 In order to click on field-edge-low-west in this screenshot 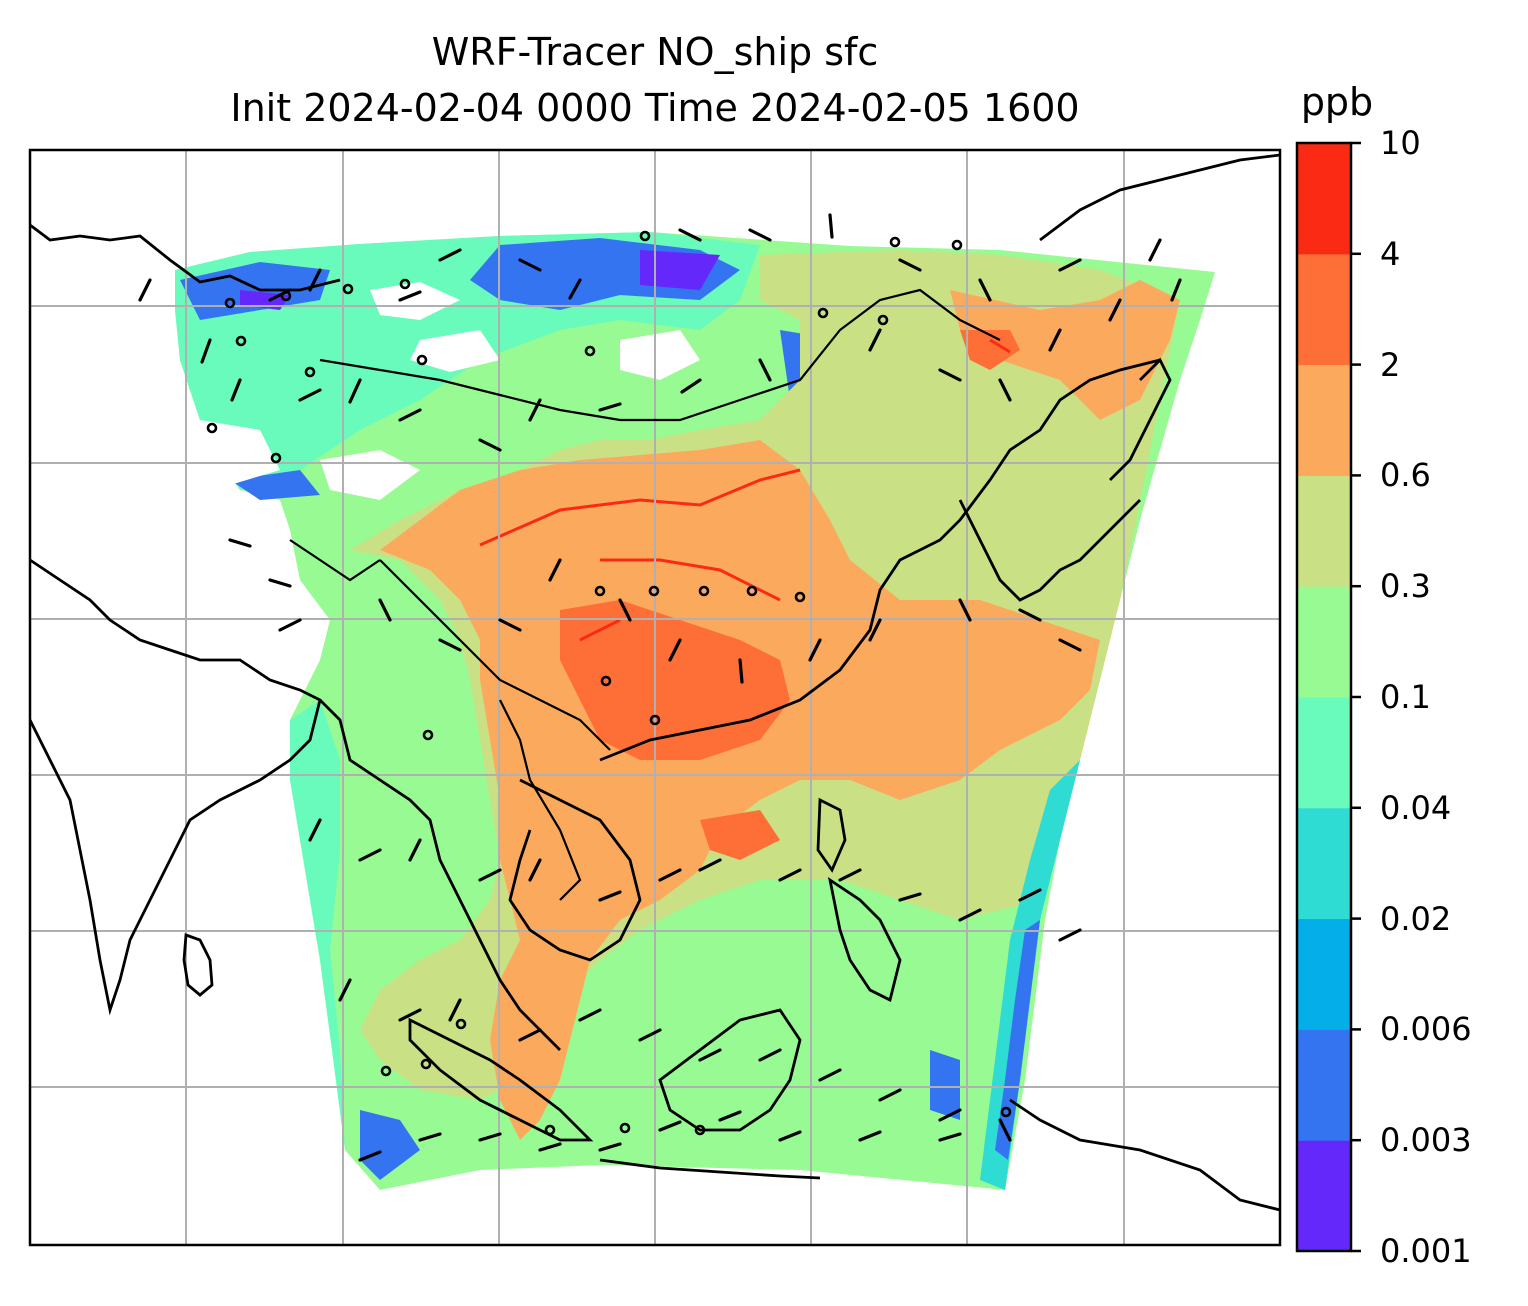, I will do `click(317, 925)`.